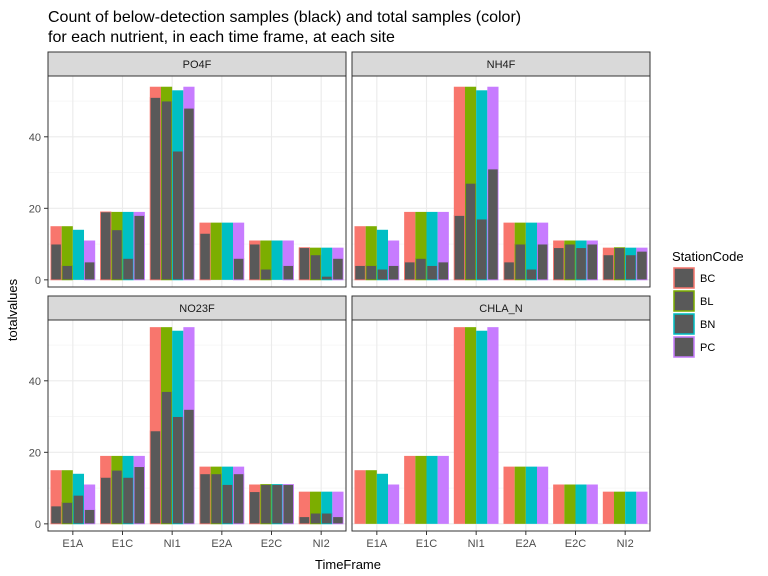 The height and width of the screenshot is (576, 768). Describe the element at coordinates (559, 504) in the screenshot. I see `bar-total-BC-E2C` at that location.